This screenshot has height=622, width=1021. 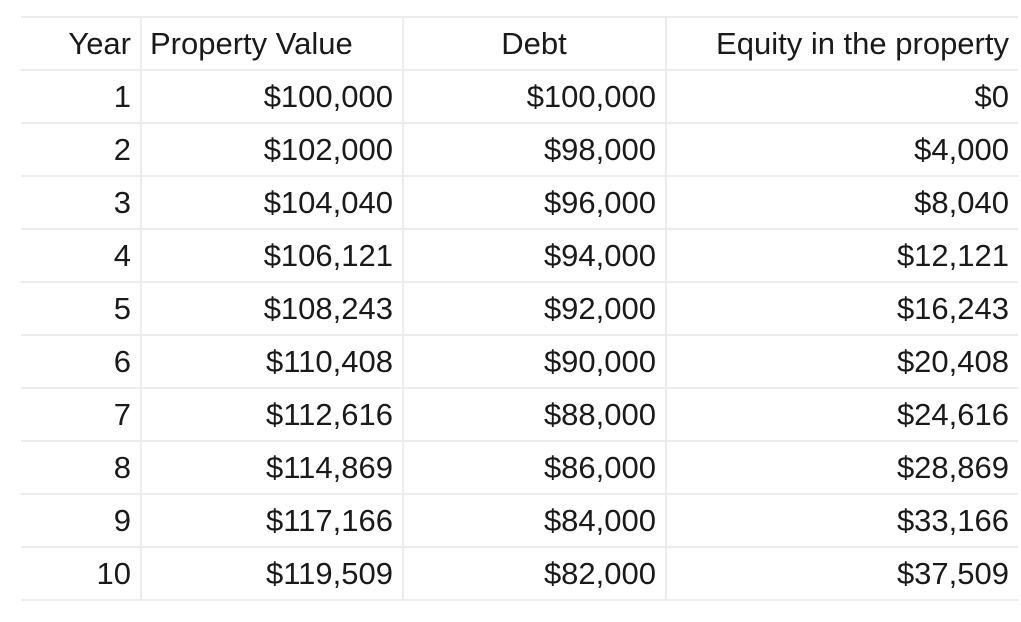 What do you see at coordinates (534, 97) in the screenshot?
I see `cell-debt: $100,000` at bounding box center [534, 97].